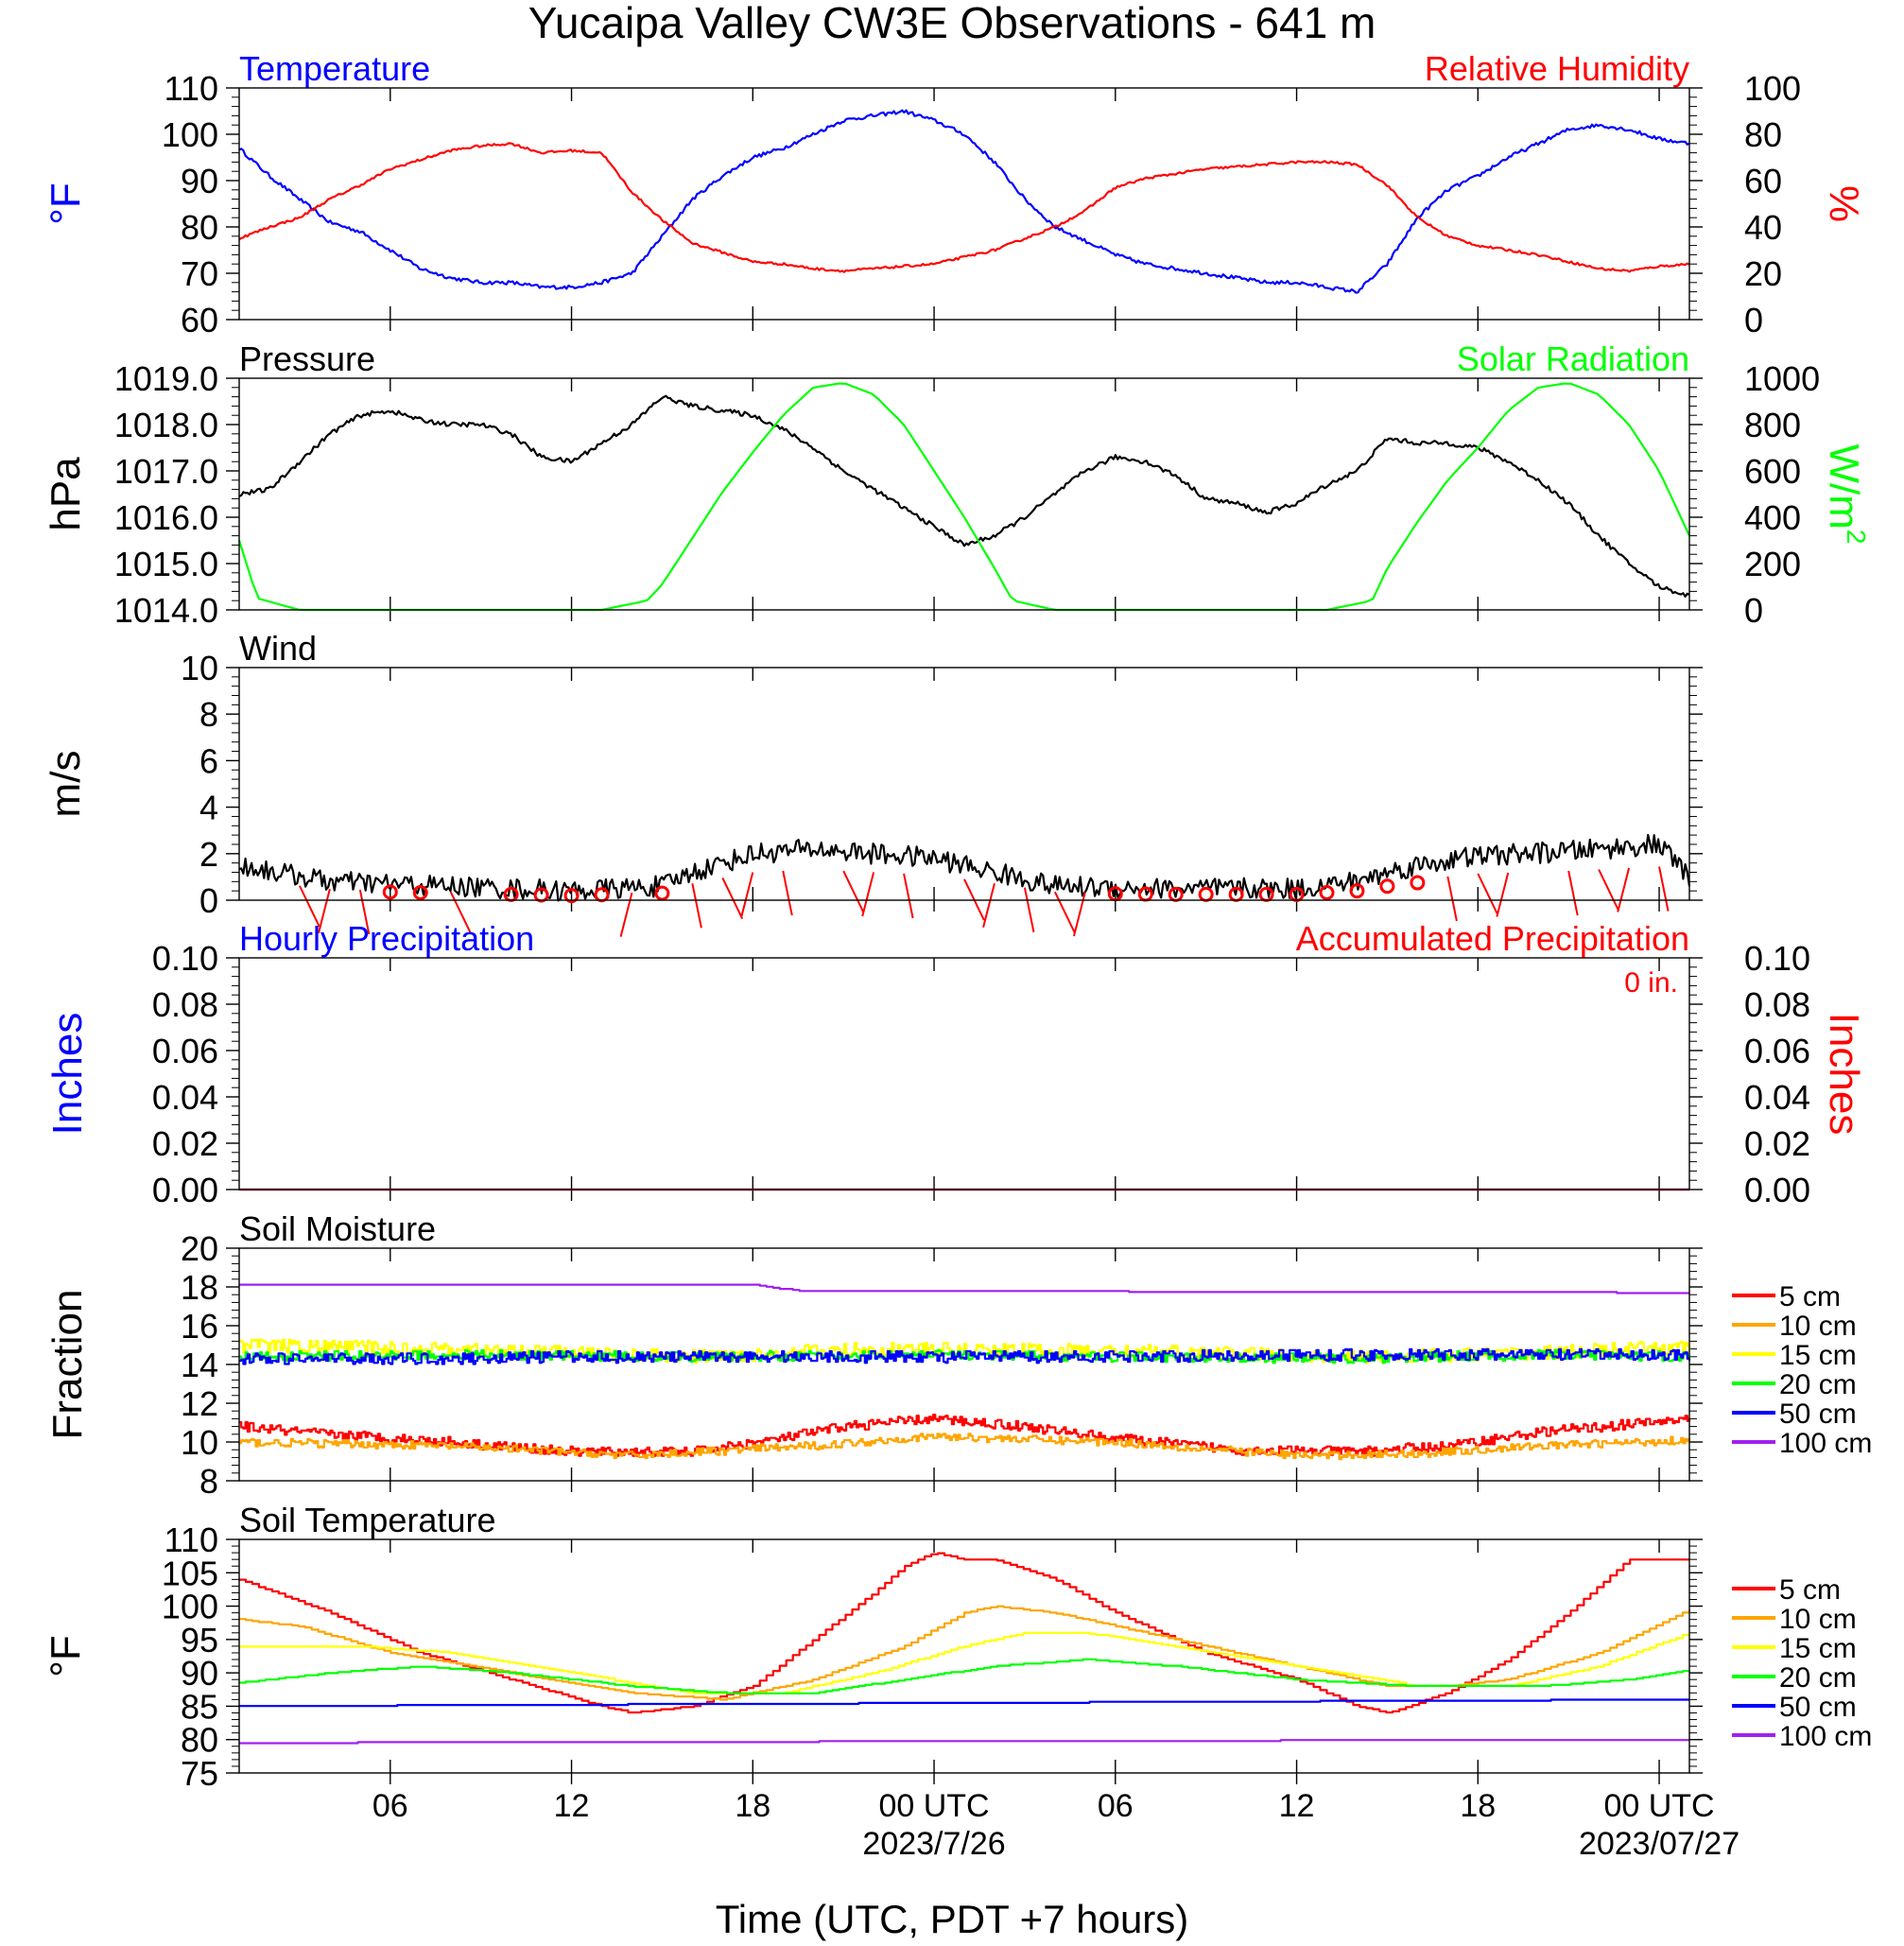  I want to click on x-tick-label: 18, so click(752, 1806).